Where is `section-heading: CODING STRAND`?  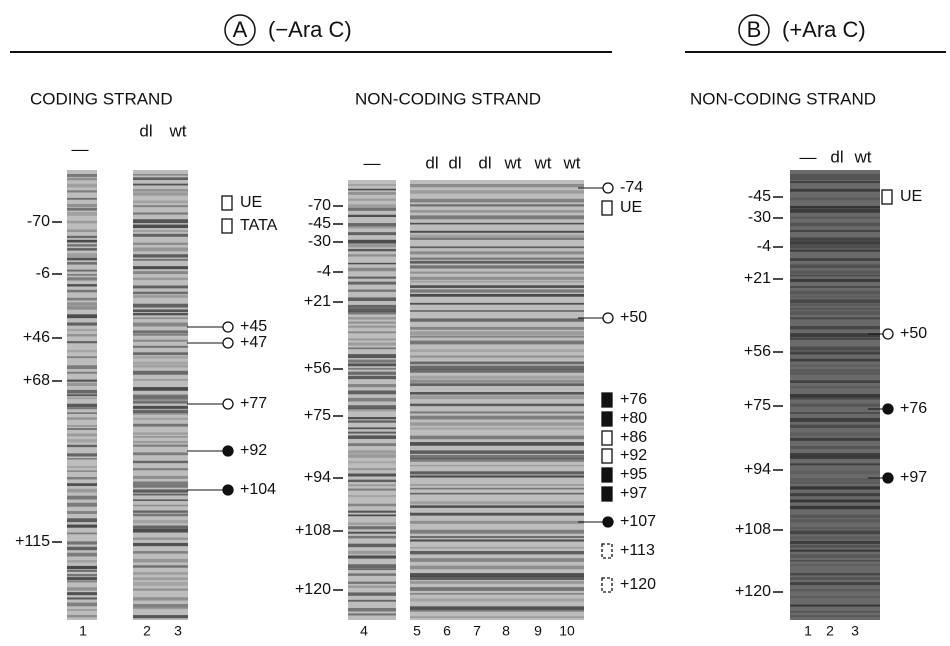 section-heading: CODING STRAND is located at coordinates (101, 98).